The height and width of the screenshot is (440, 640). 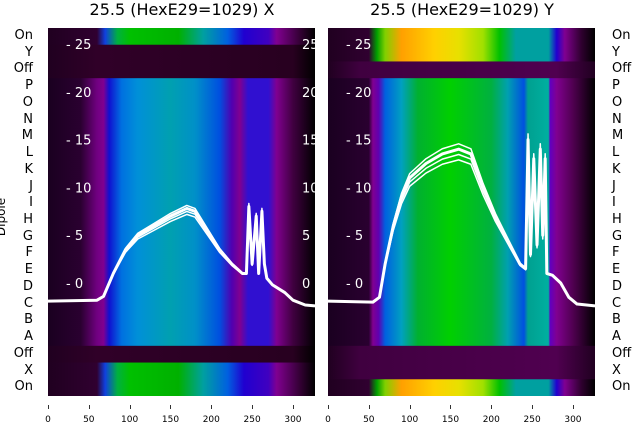 What do you see at coordinates (461, 221) in the screenshot?
I see `heatmap-row-h` at bounding box center [461, 221].